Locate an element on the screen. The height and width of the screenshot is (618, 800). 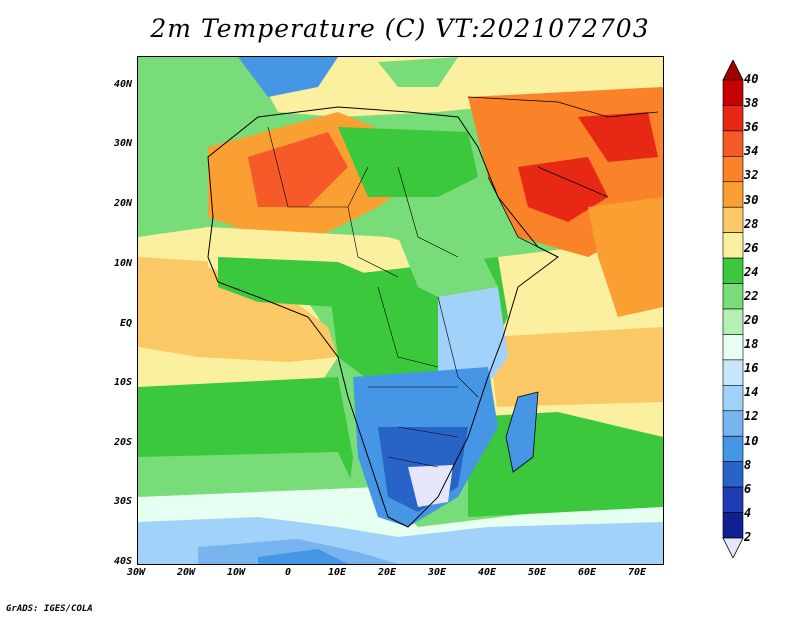
lat-label-10s: 10S is located at coordinates (122, 382).